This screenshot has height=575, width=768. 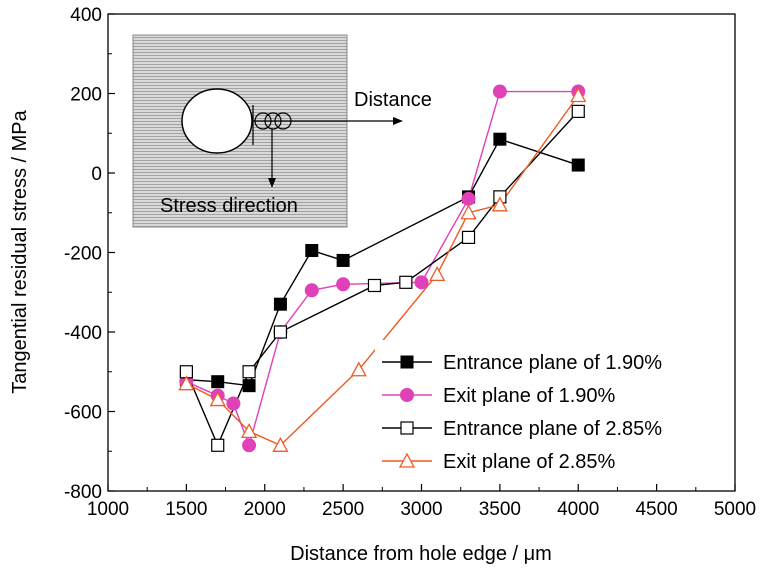 What do you see at coordinates (529, 396) in the screenshot?
I see `legend-label-2: Exit plane of 1.90%` at bounding box center [529, 396].